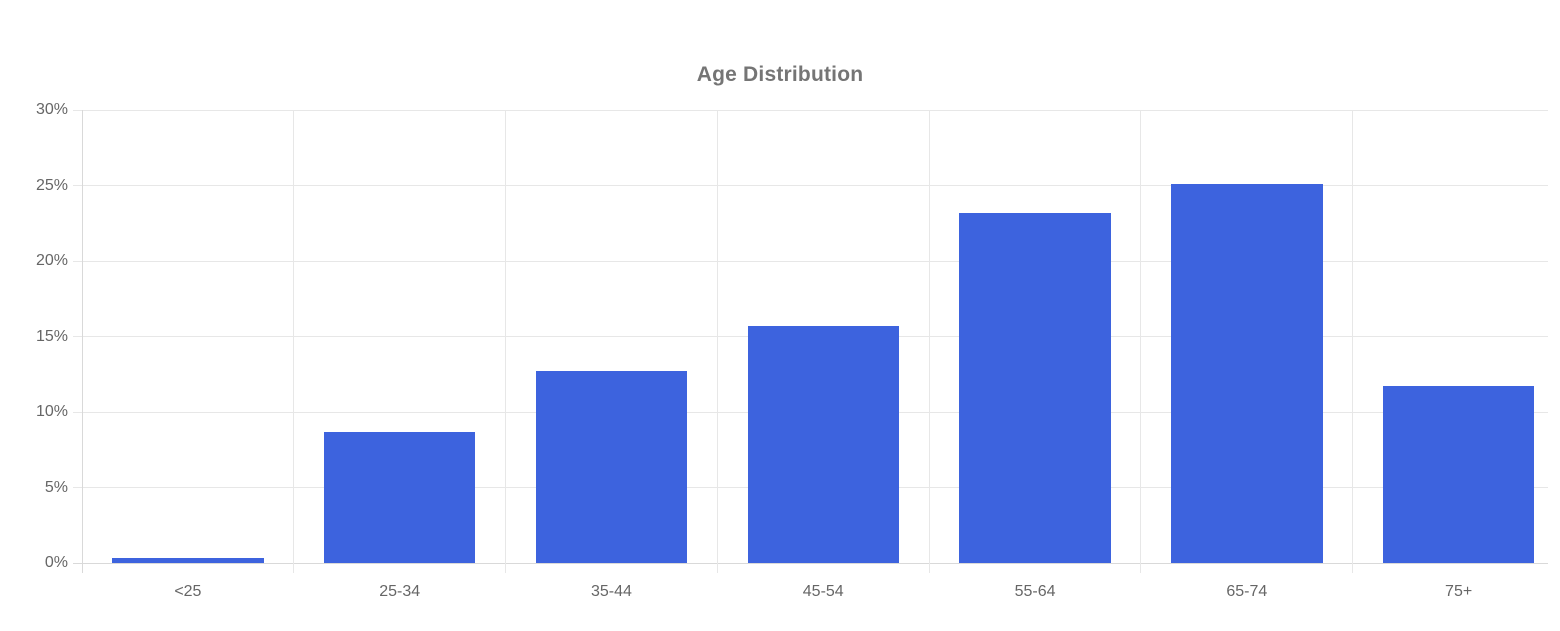 This screenshot has height=631, width=1560. I want to click on x-tick-label: 25-34, so click(400, 591).